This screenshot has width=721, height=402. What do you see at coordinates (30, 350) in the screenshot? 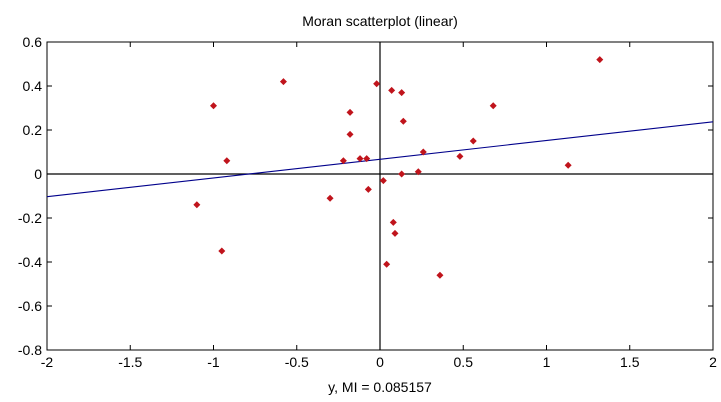
I see `y-tick-label: -0.8` at bounding box center [30, 350].